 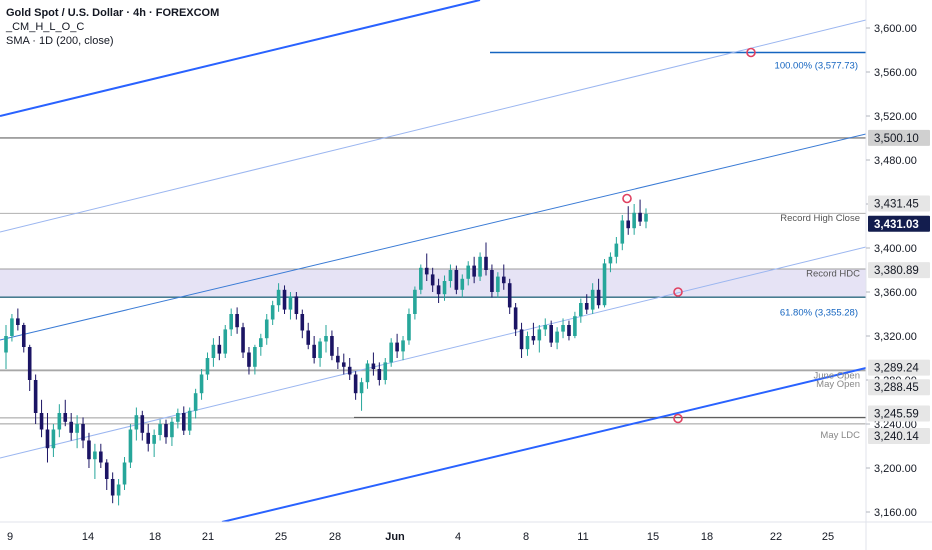 I want to click on price-axis-label: 3,320.00, so click(x=895, y=337).